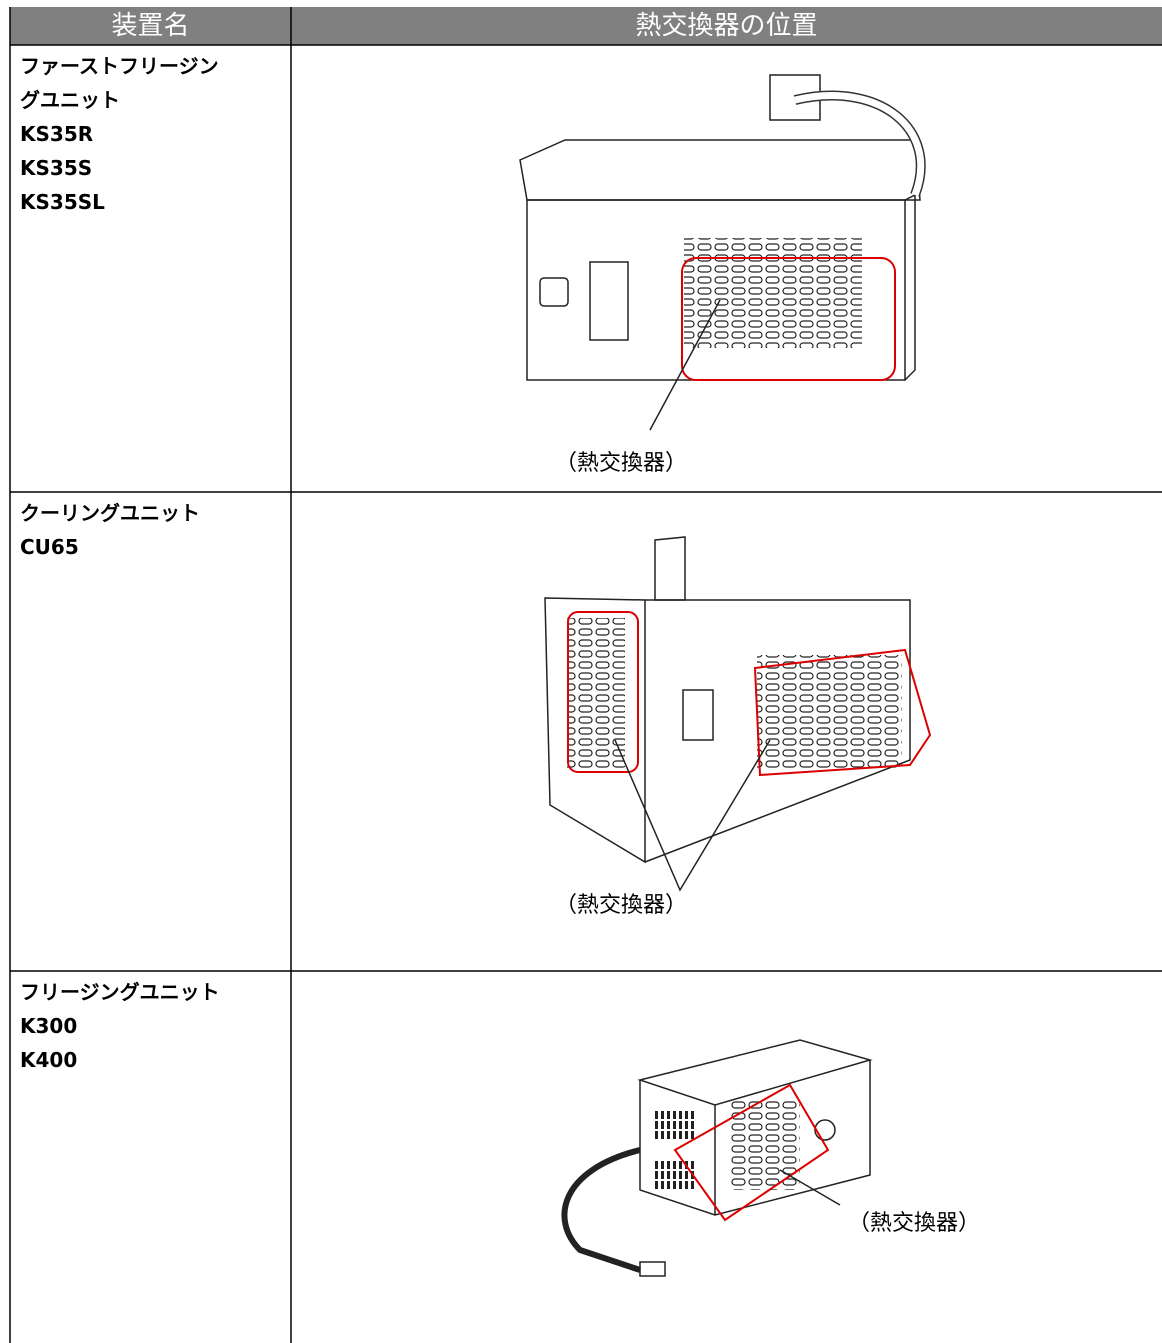  What do you see at coordinates (150, 268) in the screenshot?
I see `device-name: ファーストフリージン グユニット KS35R KS35S KS35SL` at bounding box center [150, 268].